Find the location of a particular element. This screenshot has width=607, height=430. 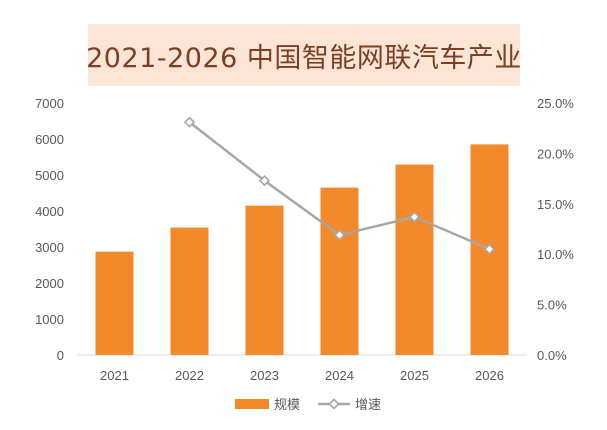

legend-label-growth: 增速 is located at coordinates (368, 404).